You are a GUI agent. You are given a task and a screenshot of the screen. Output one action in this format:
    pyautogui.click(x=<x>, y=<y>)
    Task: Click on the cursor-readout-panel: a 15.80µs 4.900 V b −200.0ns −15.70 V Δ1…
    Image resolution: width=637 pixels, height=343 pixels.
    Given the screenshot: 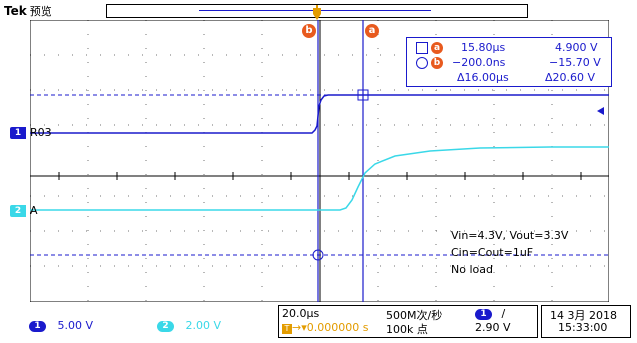 What is the action you would take?
    pyautogui.click(x=509, y=62)
    